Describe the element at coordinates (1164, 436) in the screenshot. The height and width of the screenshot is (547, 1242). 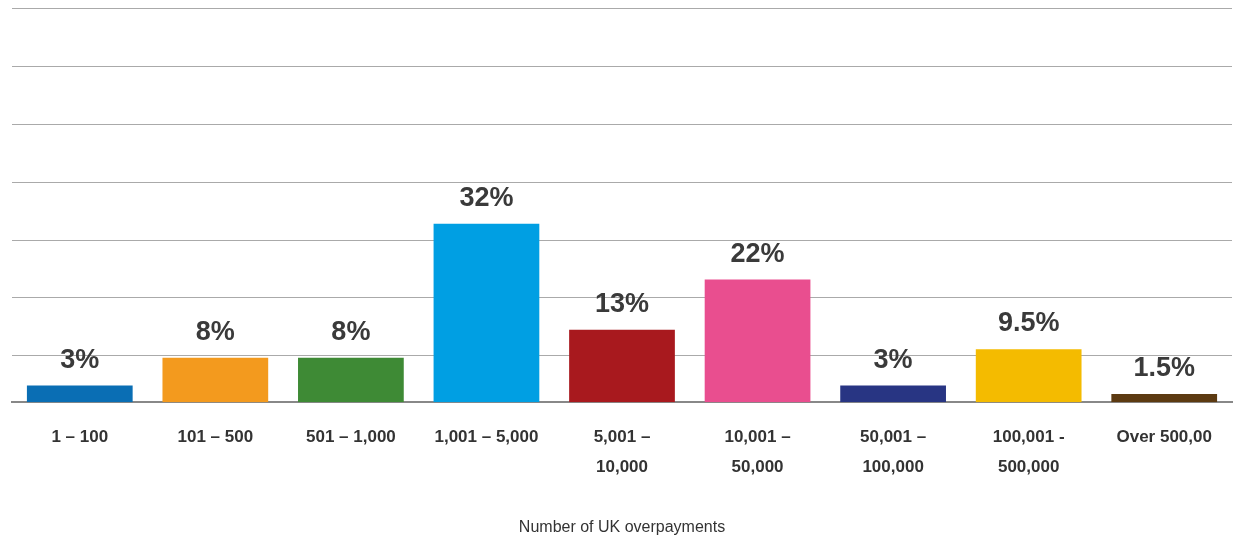
I see `x-tick-label: Over 500,00` at that location.